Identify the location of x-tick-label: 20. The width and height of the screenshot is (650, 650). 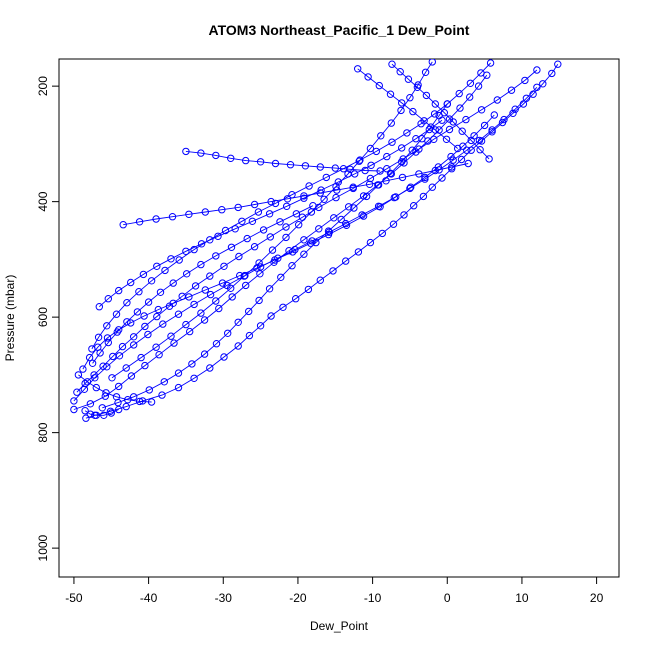
(597, 598).